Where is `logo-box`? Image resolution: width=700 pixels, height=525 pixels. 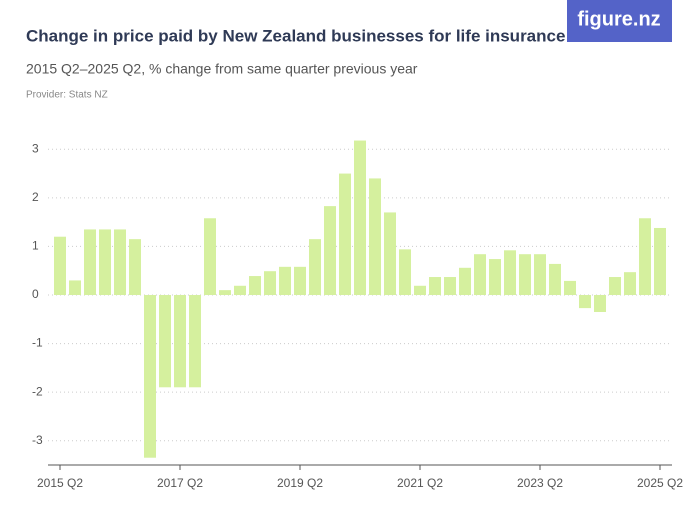
logo-box is located at coordinates (619, 21).